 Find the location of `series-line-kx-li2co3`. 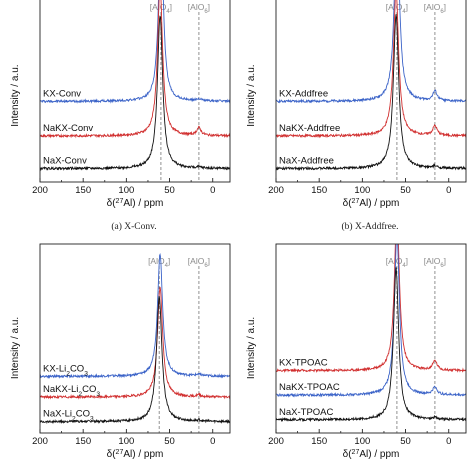

series-line-kx-li2co3 is located at coordinates (135, 315).